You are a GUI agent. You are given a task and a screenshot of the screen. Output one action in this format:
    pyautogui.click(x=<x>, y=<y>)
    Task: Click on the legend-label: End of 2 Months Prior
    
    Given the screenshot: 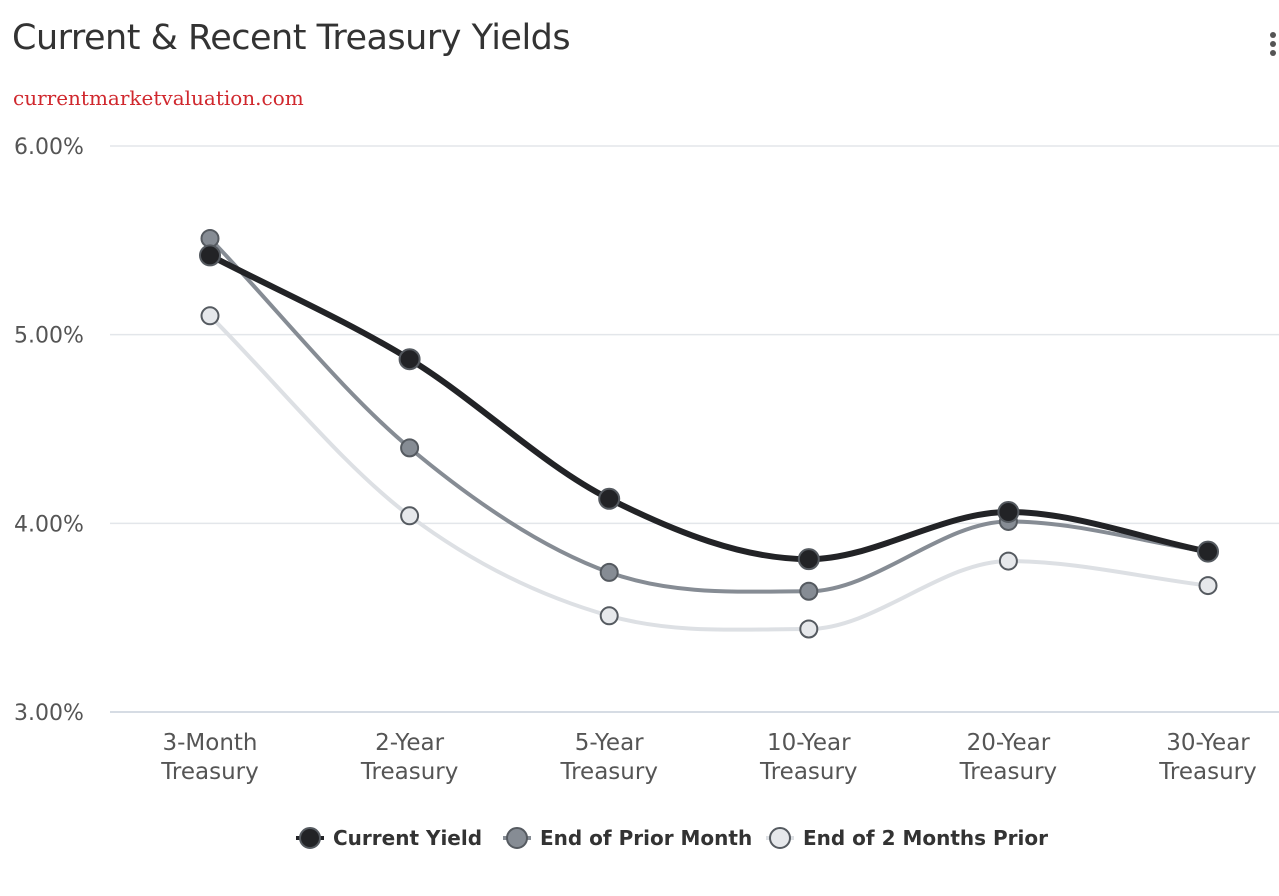 What is the action you would take?
    pyautogui.click(x=925, y=838)
    